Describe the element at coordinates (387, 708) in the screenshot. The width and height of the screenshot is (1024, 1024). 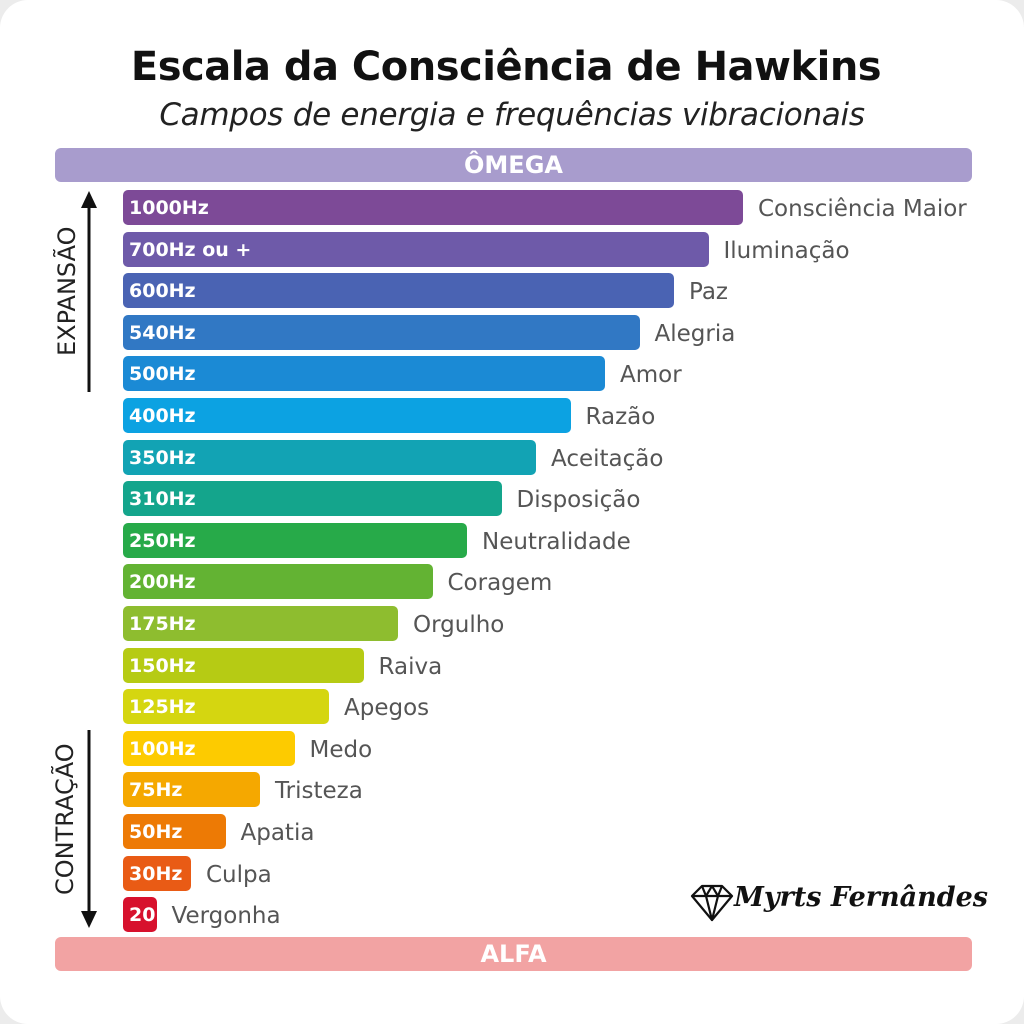
I see `bar-category-label: Apegos` at that location.